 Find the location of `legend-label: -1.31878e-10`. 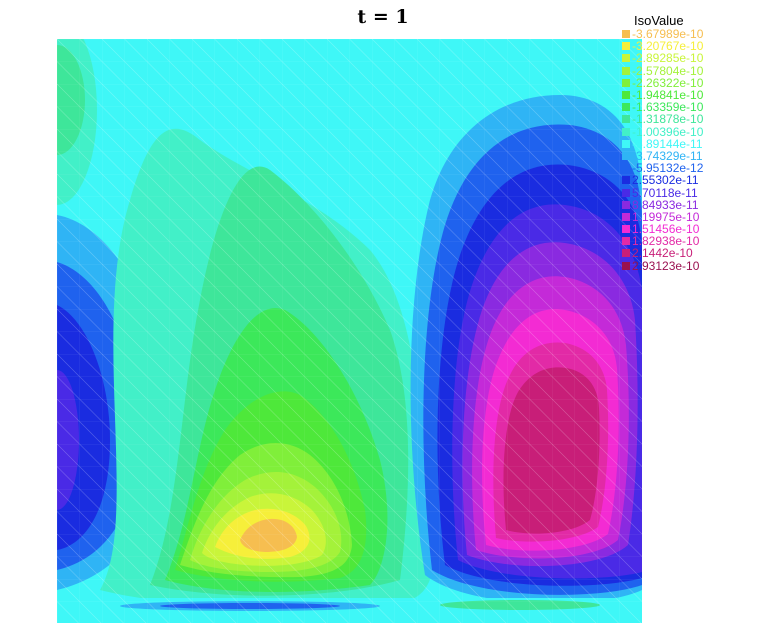

legend-label: -1.31878e-10 is located at coordinates (668, 119).